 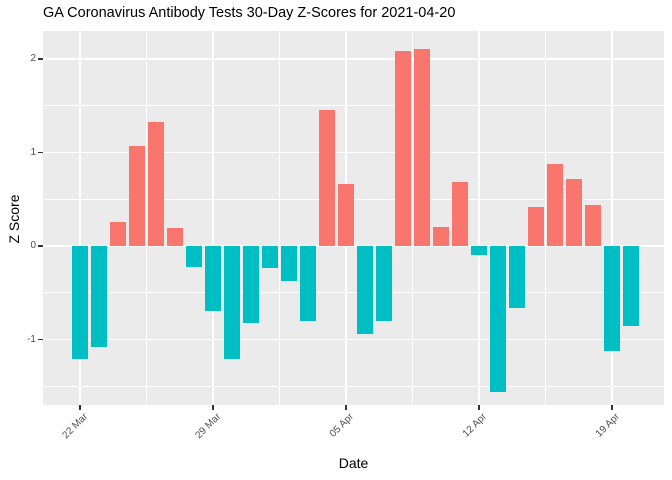 I want to click on y-tick-label: -1, so click(x=31, y=339).